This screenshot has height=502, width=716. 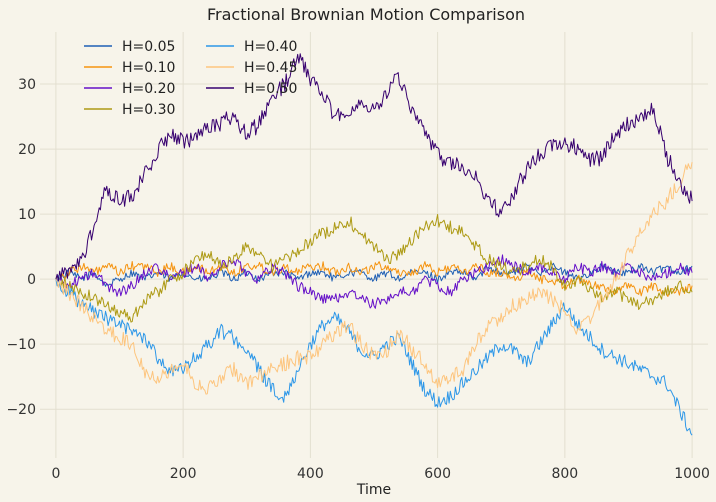 What do you see at coordinates (380, 474) in the screenshot?
I see `x-tick-labels: 0 200 400 600 800 1000` at bounding box center [380, 474].